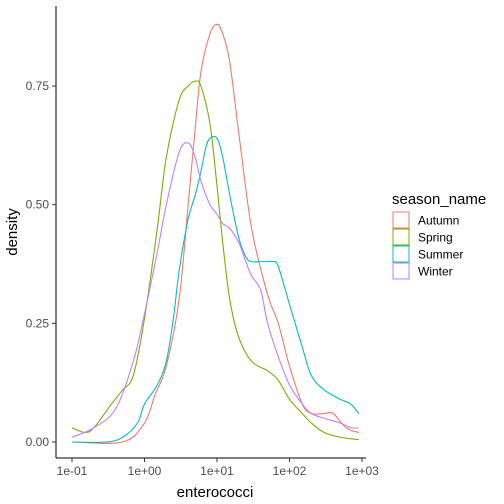  What do you see at coordinates (38, 205) in the screenshot?
I see `y-tick-label: 0.50` at bounding box center [38, 205].